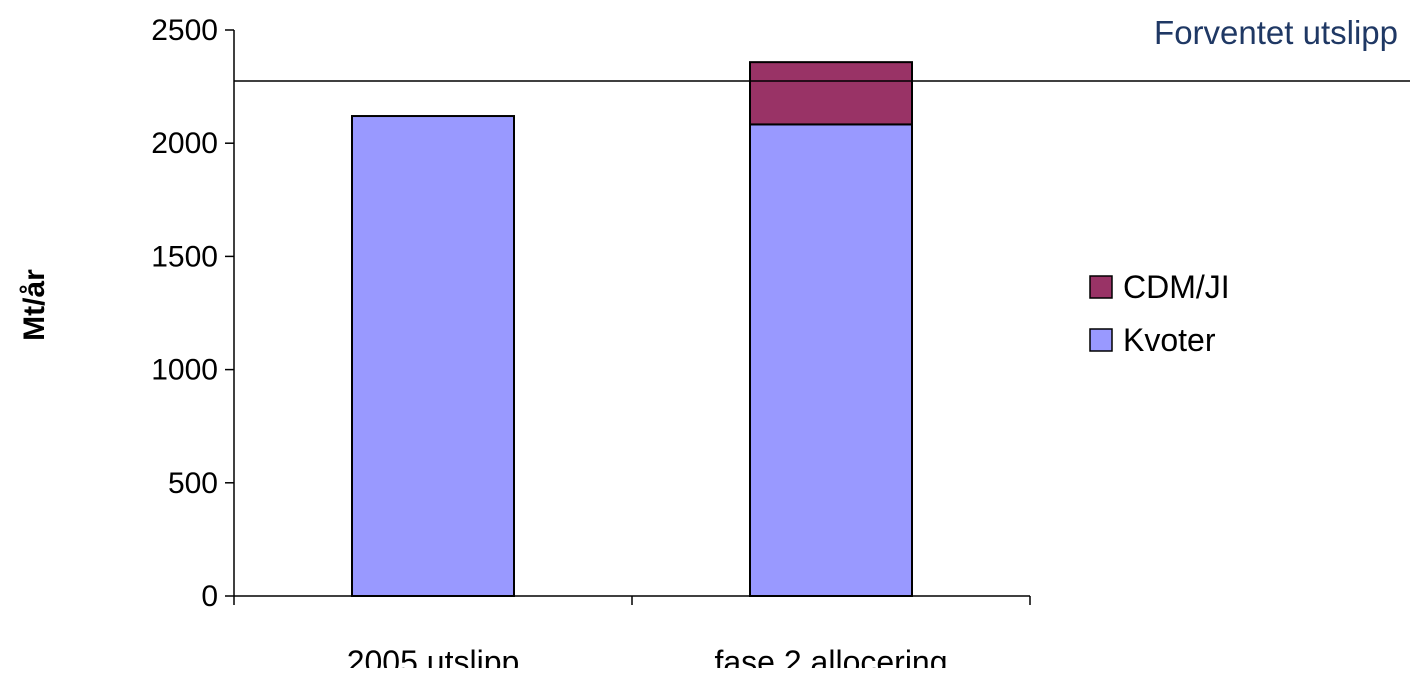  I want to click on y-tick-label: 0, so click(209, 596).